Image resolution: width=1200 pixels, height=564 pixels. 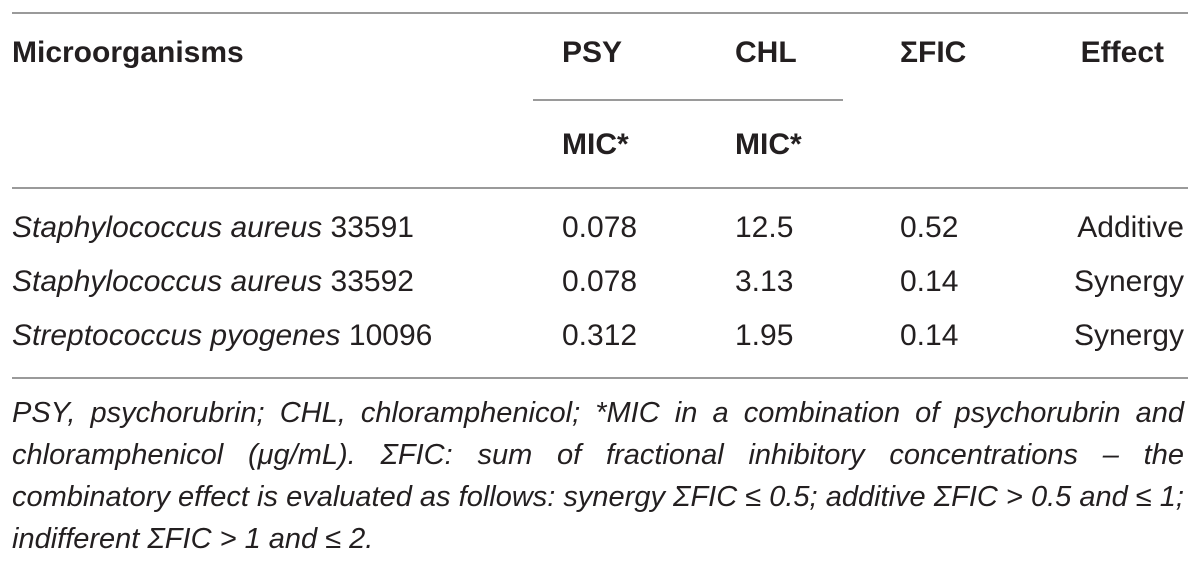 I want to click on table-row-organism: Staphylococcus aureus 33592, so click(x=213, y=282).